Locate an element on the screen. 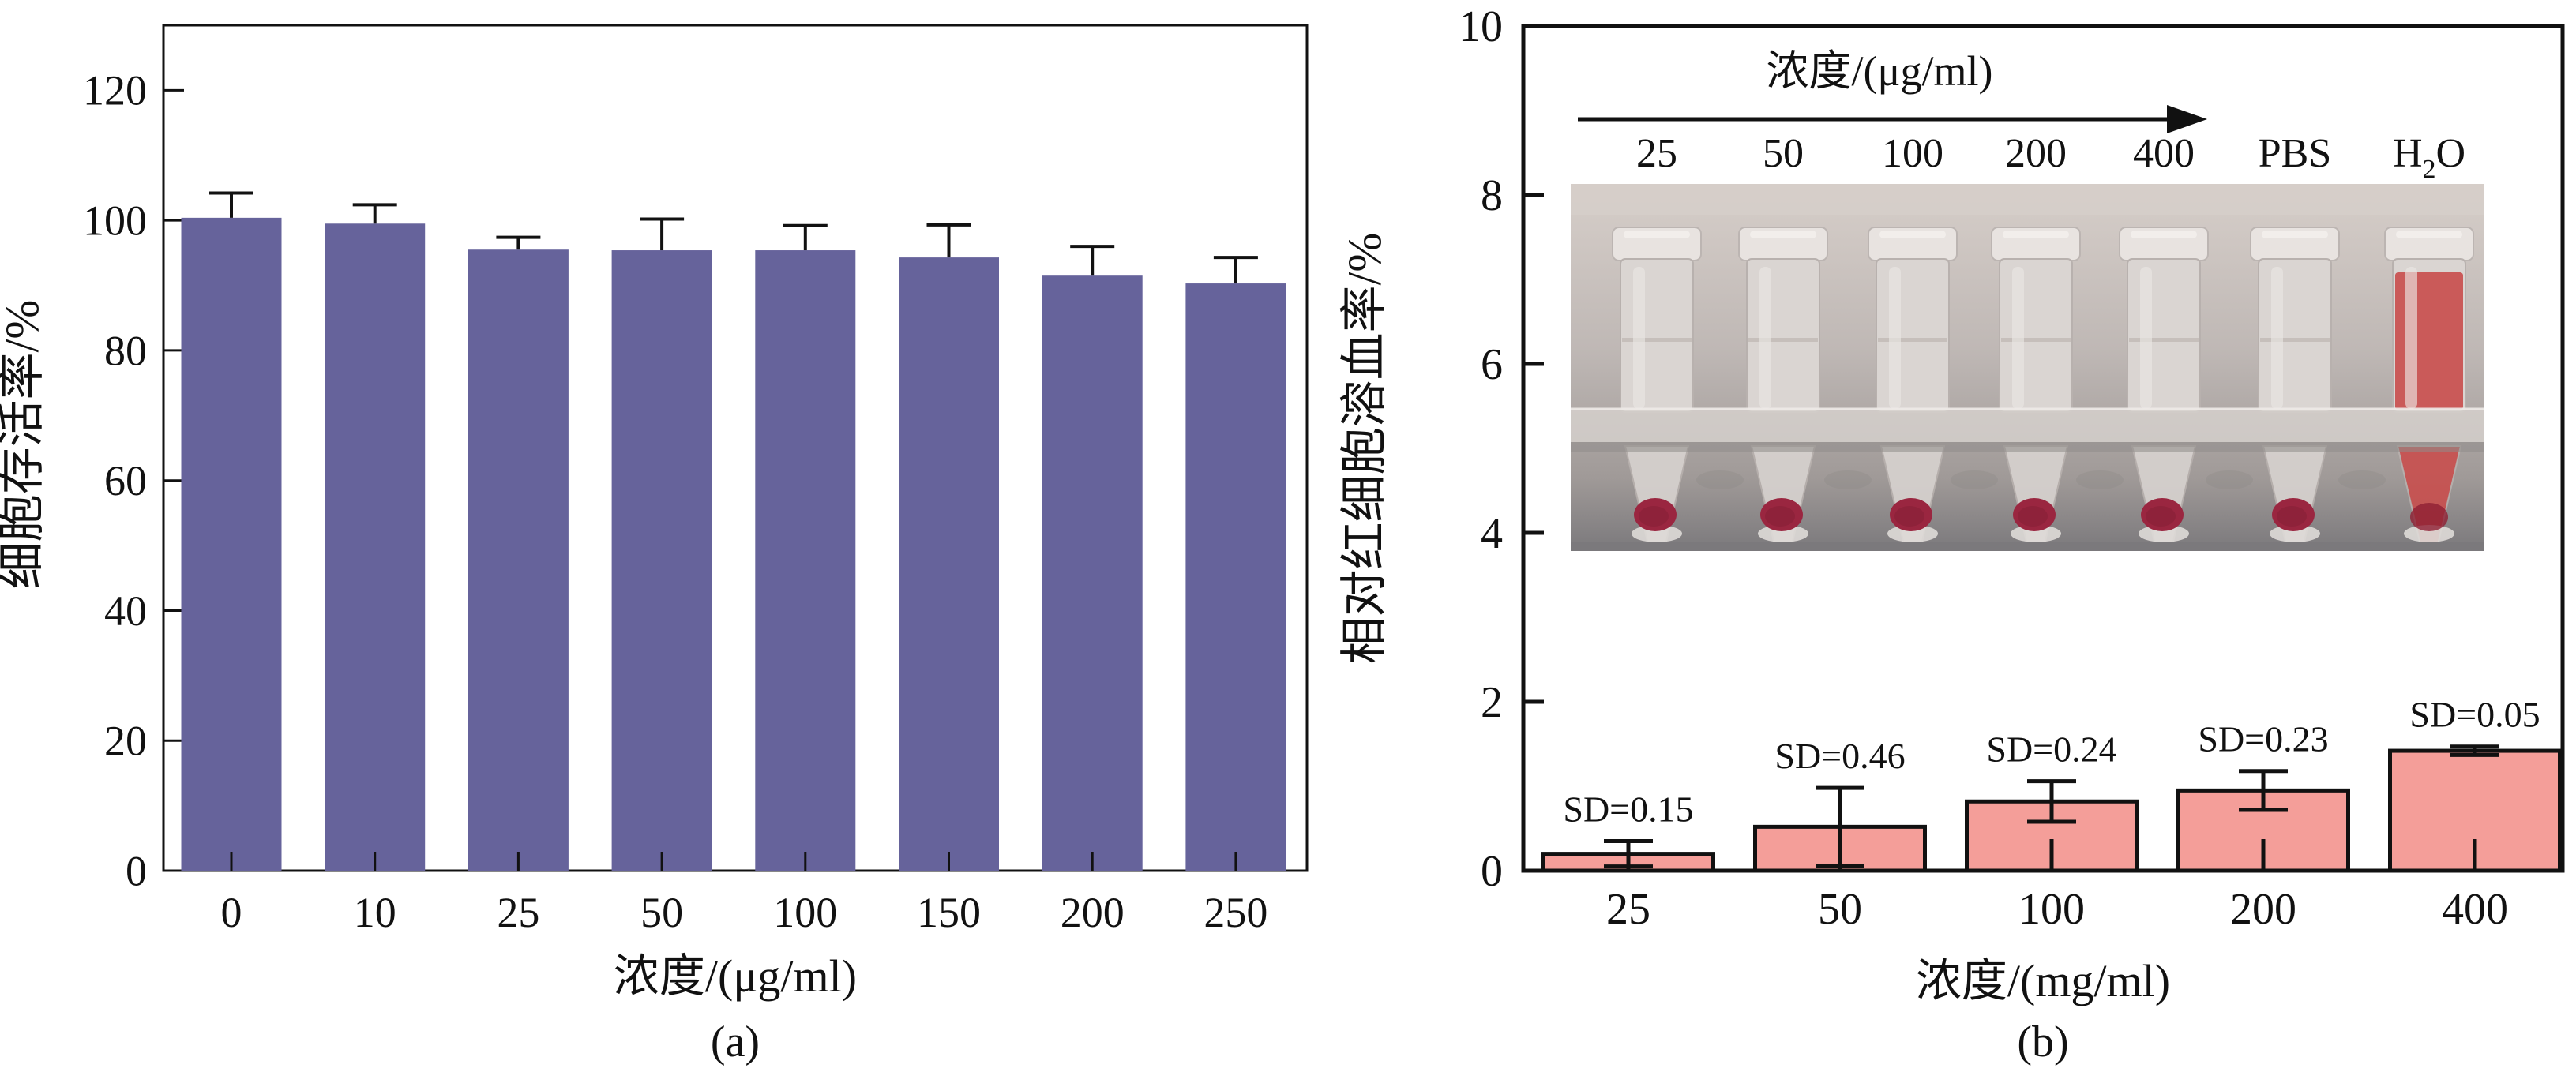 This screenshot has width=2576, height=1072. inset-title: 浓度/(μg/ml) is located at coordinates (1880, 71).